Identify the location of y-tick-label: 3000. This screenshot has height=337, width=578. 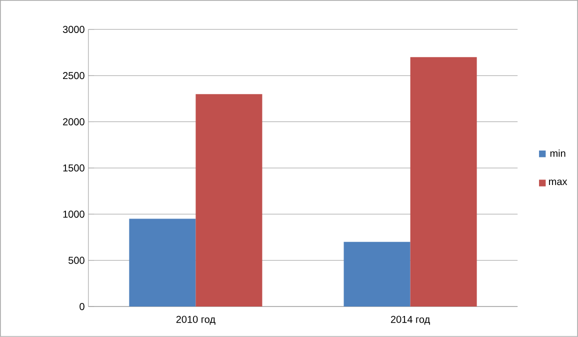
(73, 30).